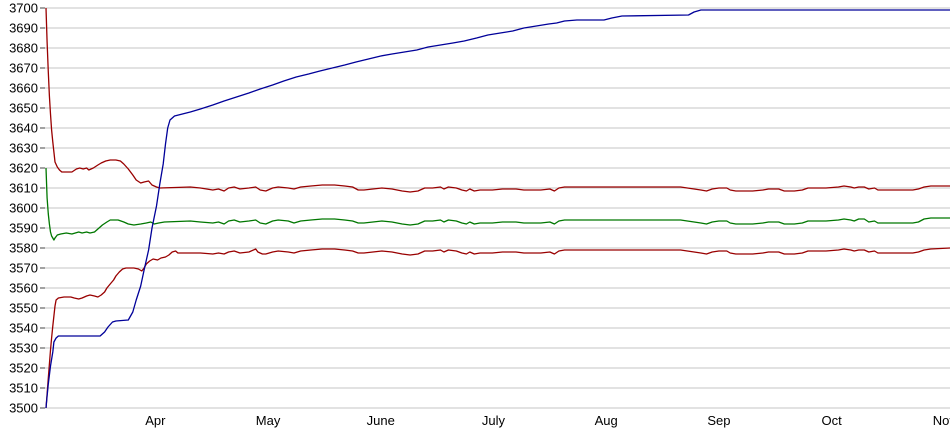 This screenshot has height=435, width=950. What do you see at coordinates (23, 268) in the screenshot?
I see `y-tick-label: 3570` at bounding box center [23, 268].